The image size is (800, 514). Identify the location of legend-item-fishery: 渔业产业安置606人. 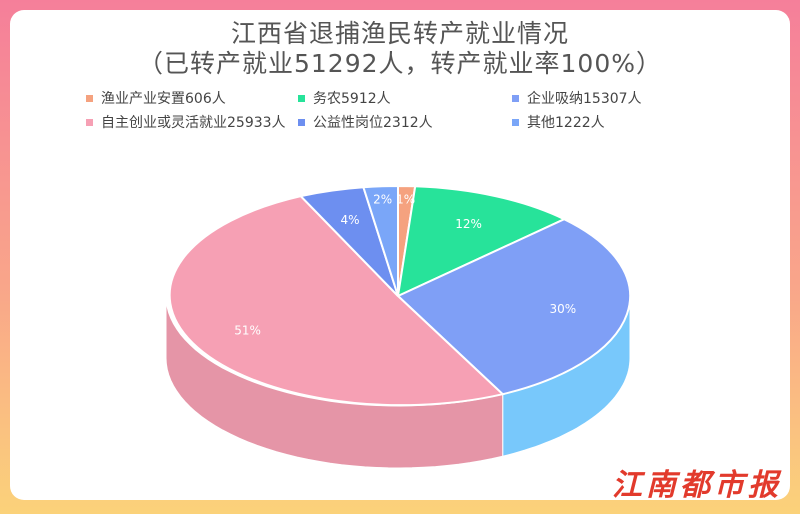
(156, 98).